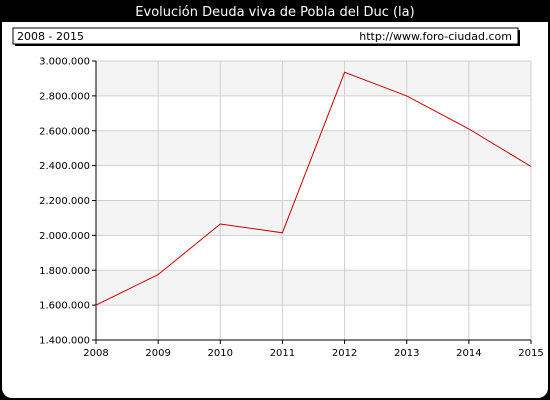 The height and width of the screenshot is (400, 550). What do you see at coordinates (64, 306) in the screenshot?
I see `y-tick-label: 1.600.000` at bounding box center [64, 306].